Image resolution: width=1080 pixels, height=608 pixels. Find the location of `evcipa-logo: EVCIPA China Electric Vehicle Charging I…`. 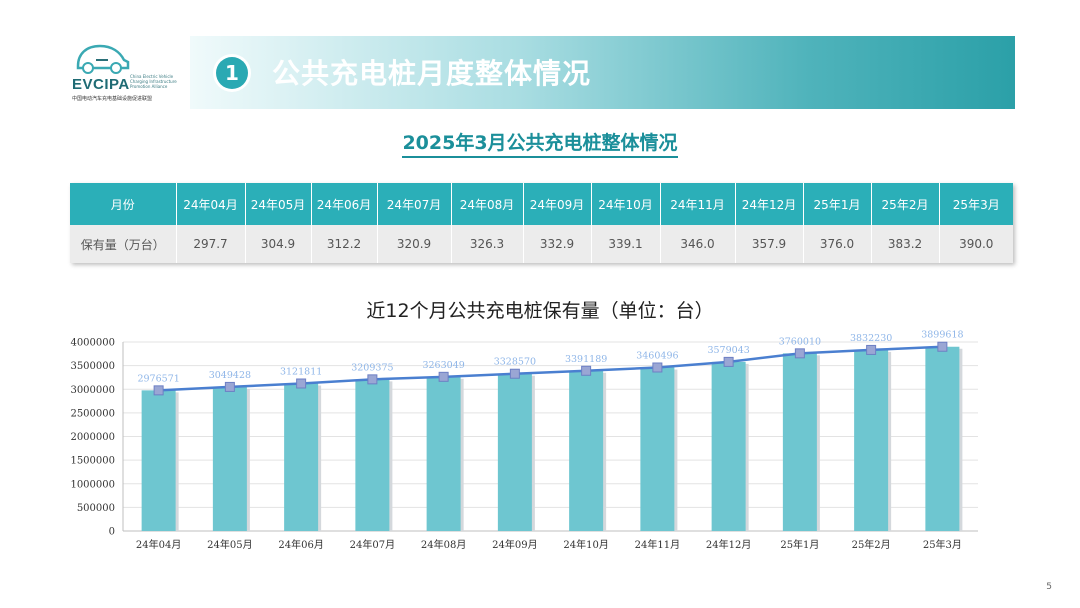

evcipa-logo: EVCIPA China Electric Vehicle Charging I… is located at coordinates (125, 72).